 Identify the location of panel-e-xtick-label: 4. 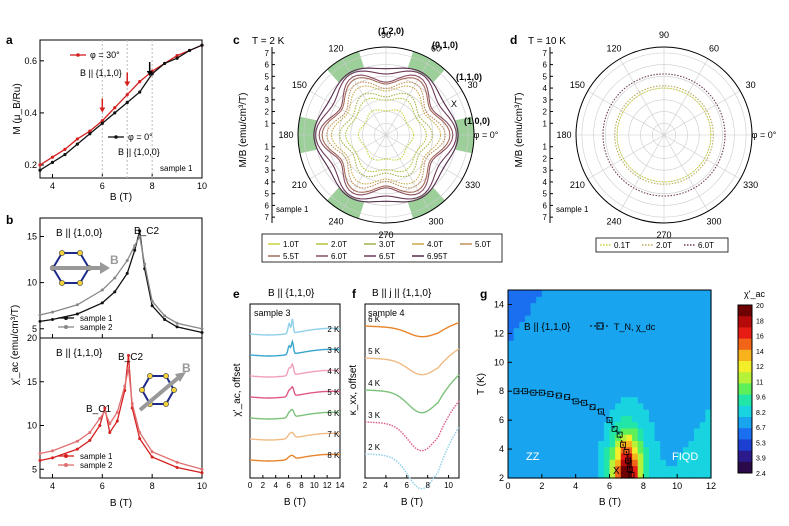
(275, 485).